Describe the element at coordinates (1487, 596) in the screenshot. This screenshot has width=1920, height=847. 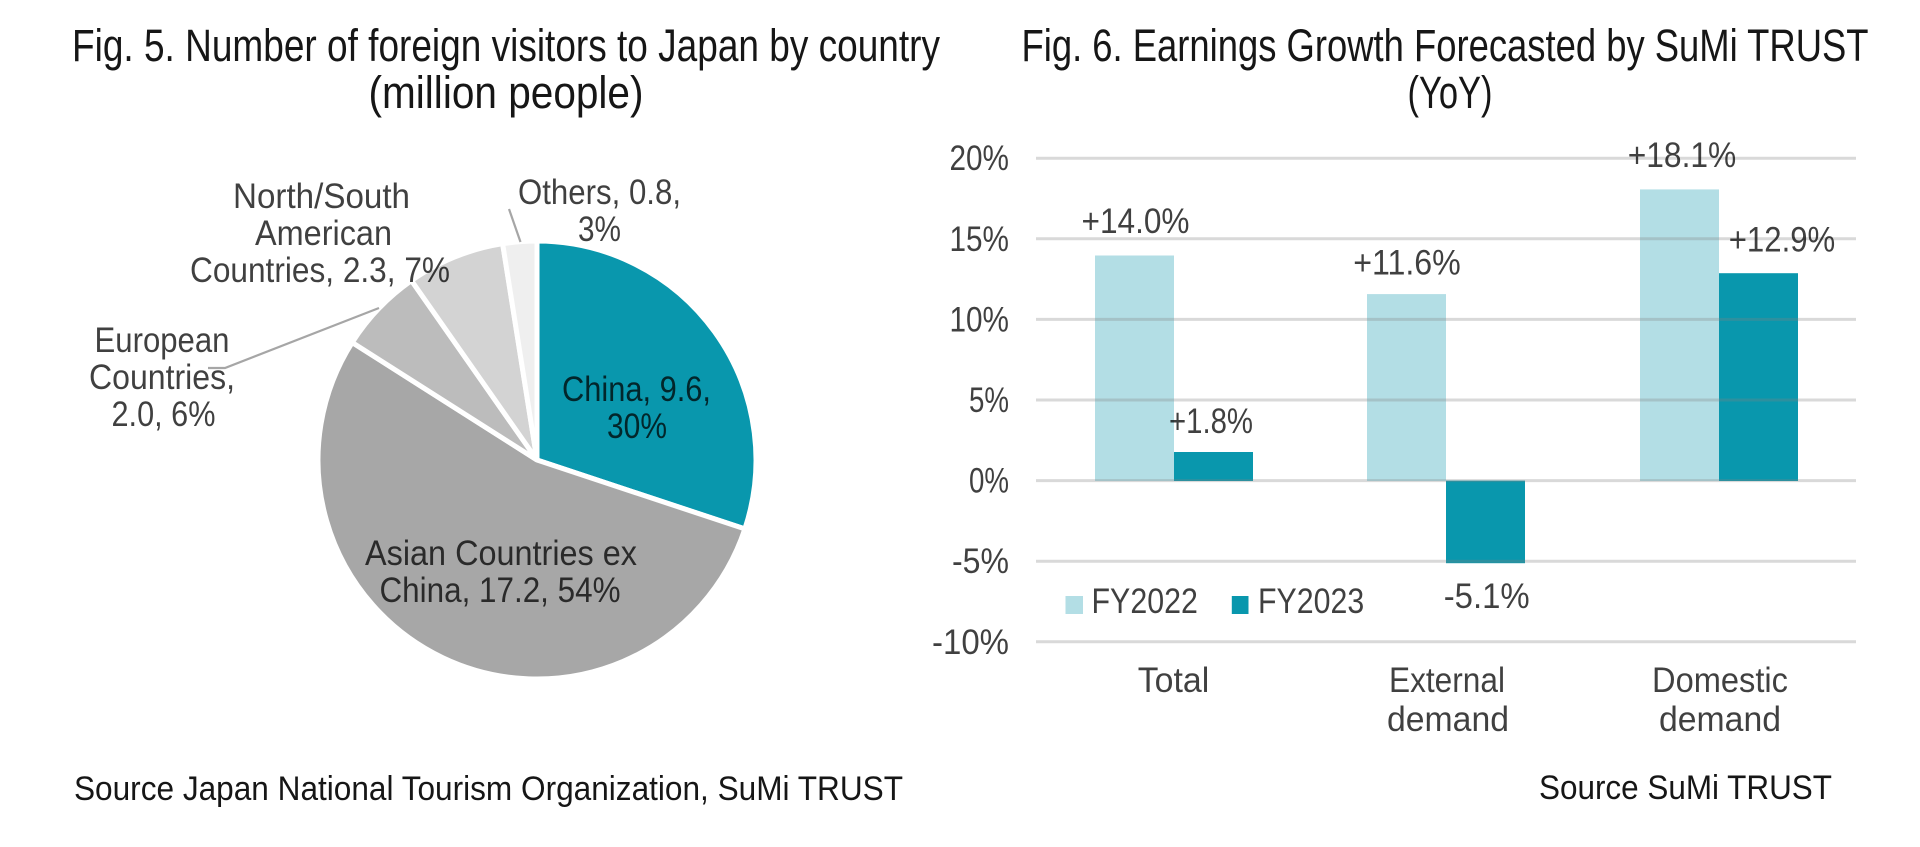
I see `svg-text: -5.1%` at that location.